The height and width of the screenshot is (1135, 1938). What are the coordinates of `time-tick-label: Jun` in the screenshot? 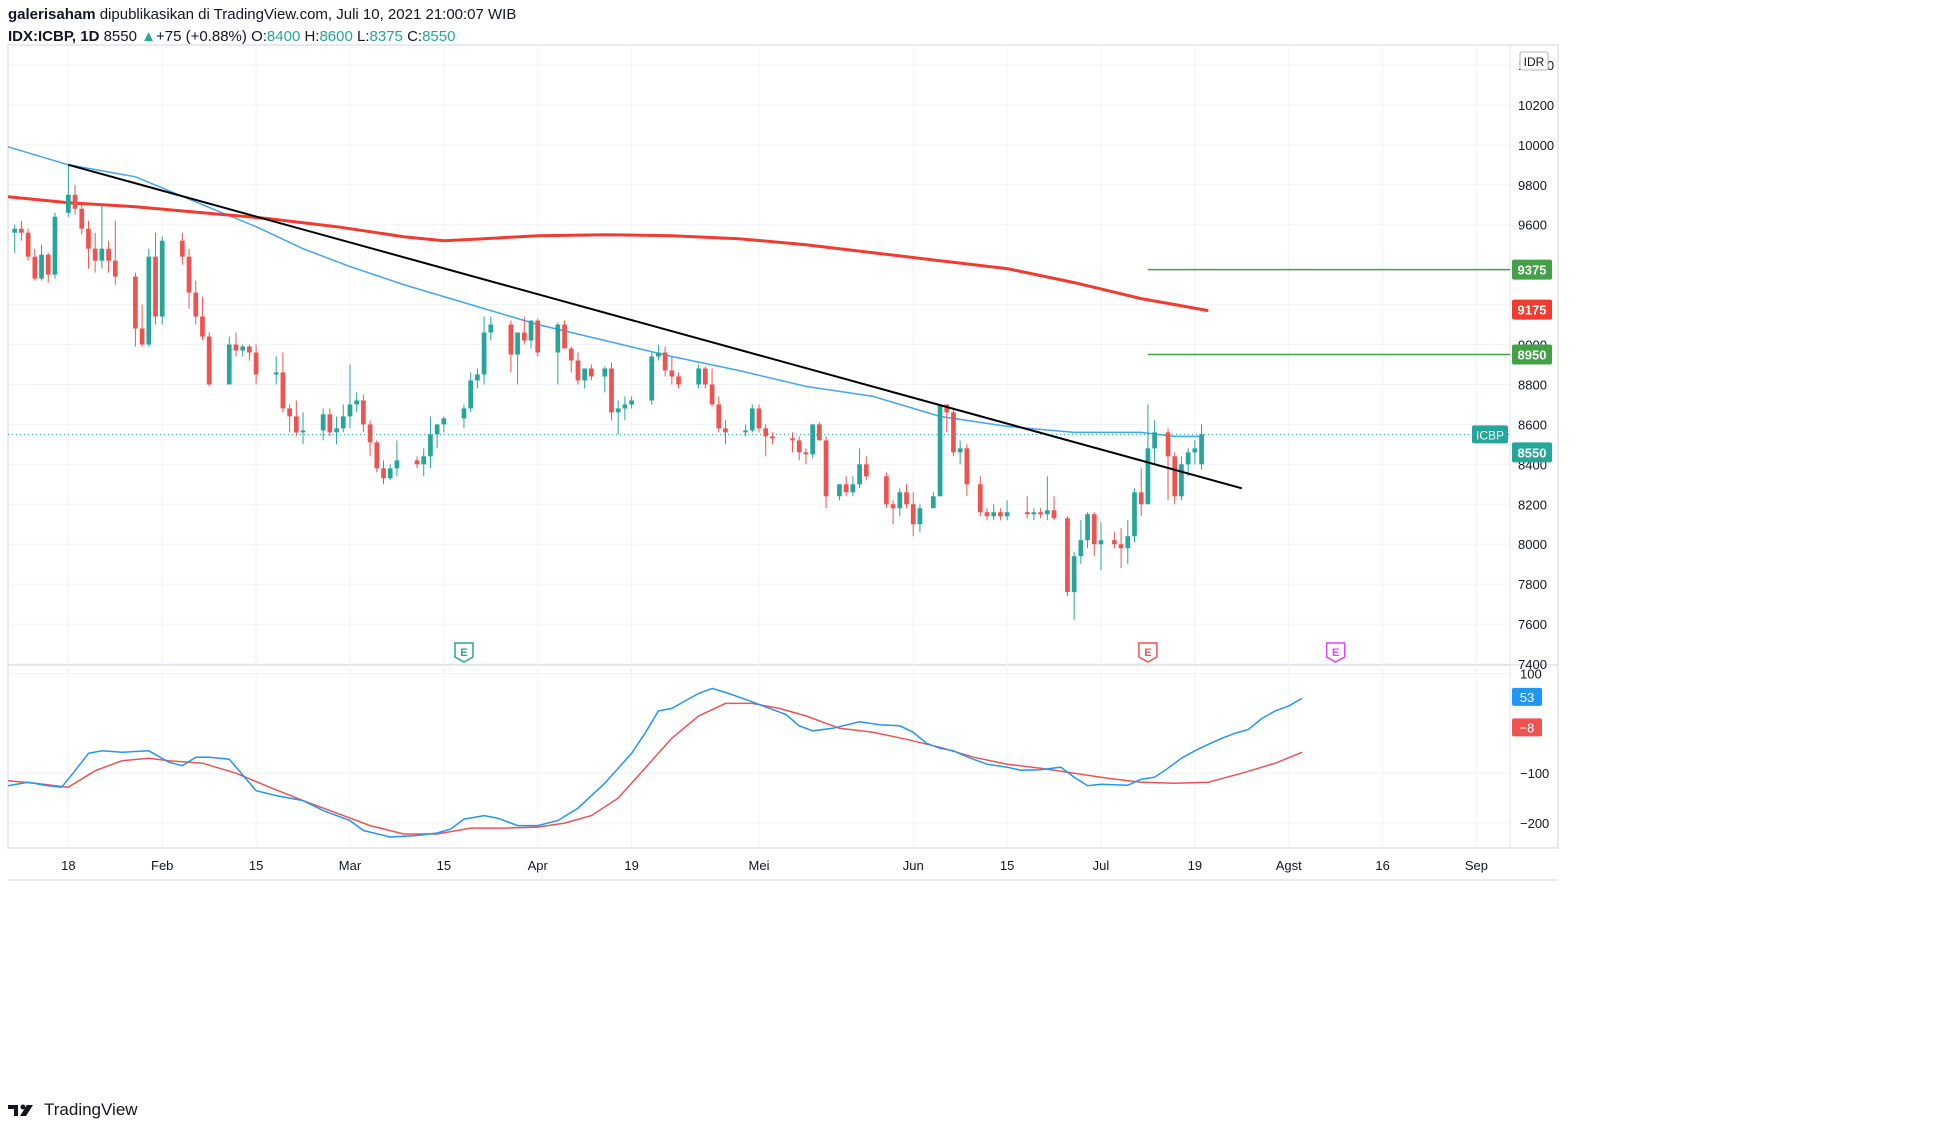 It's located at (913, 865).